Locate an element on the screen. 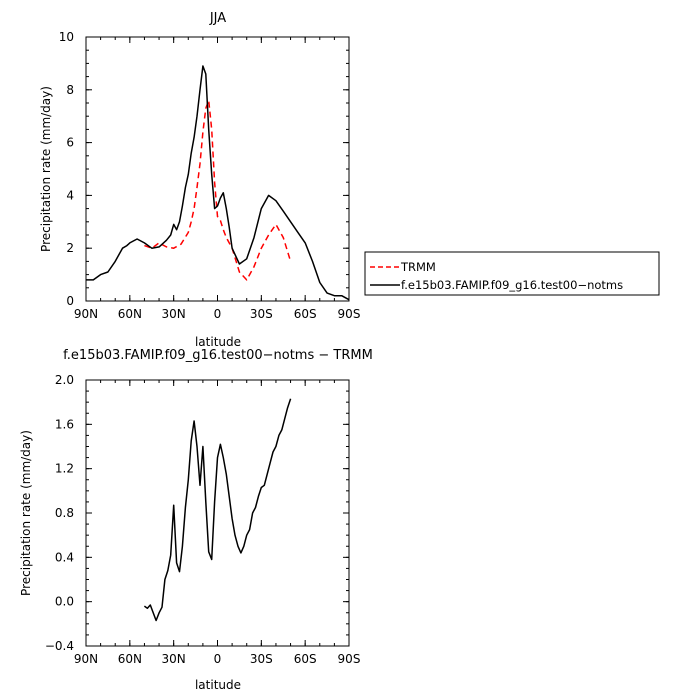 The image size is (696, 696). y-tick-label: −0.4 is located at coordinates (59, 646).